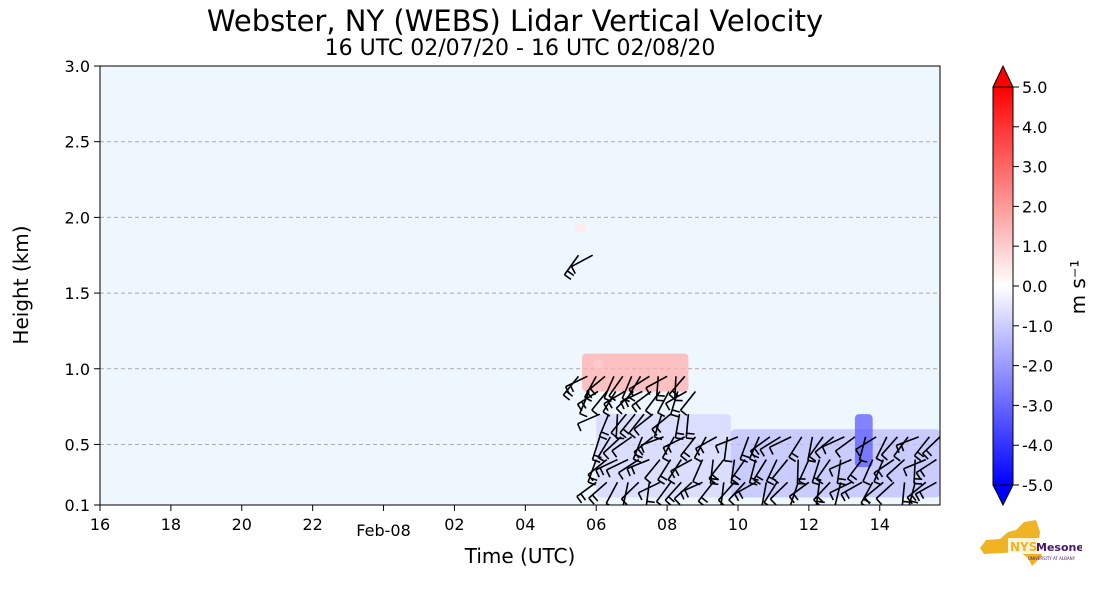 The image size is (1101, 600). What do you see at coordinates (880, 524) in the screenshot?
I see `x-tick-label: 14` at bounding box center [880, 524].